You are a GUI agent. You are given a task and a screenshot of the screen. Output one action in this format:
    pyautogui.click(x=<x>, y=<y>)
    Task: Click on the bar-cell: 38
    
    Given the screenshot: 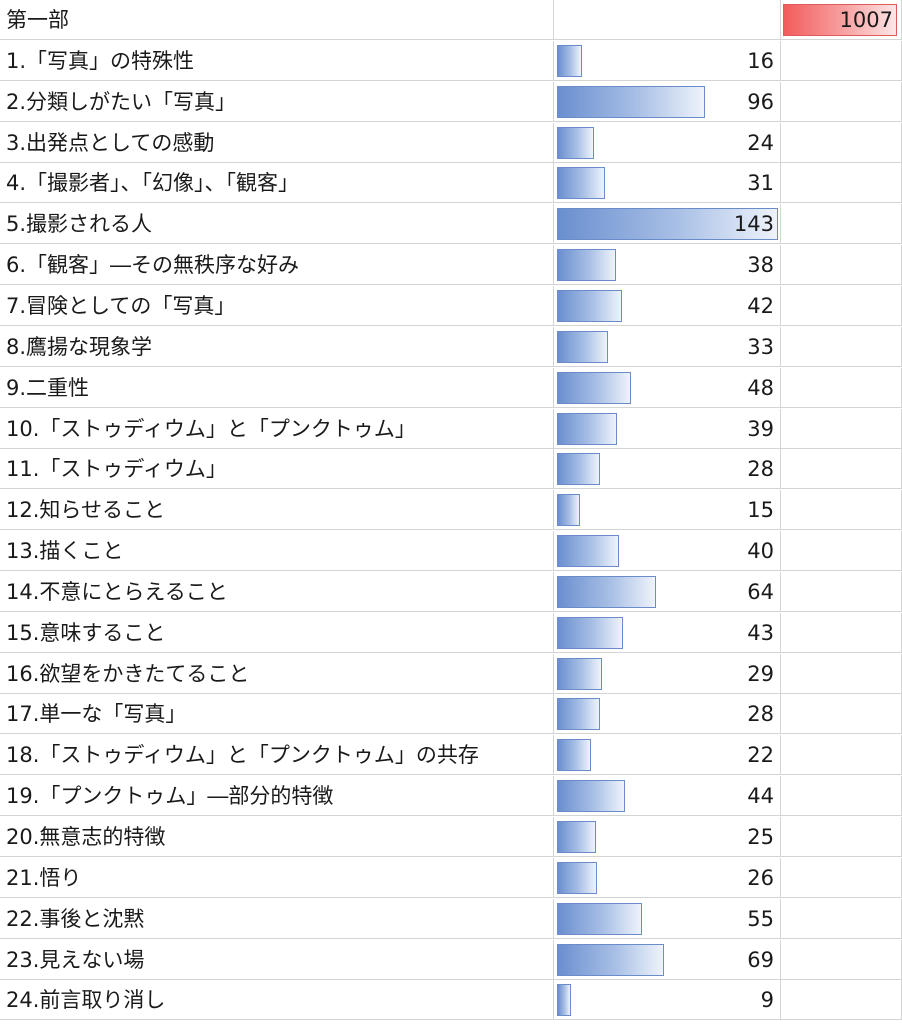 What is the action you would take?
    pyautogui.click(x=667, y=265)
    